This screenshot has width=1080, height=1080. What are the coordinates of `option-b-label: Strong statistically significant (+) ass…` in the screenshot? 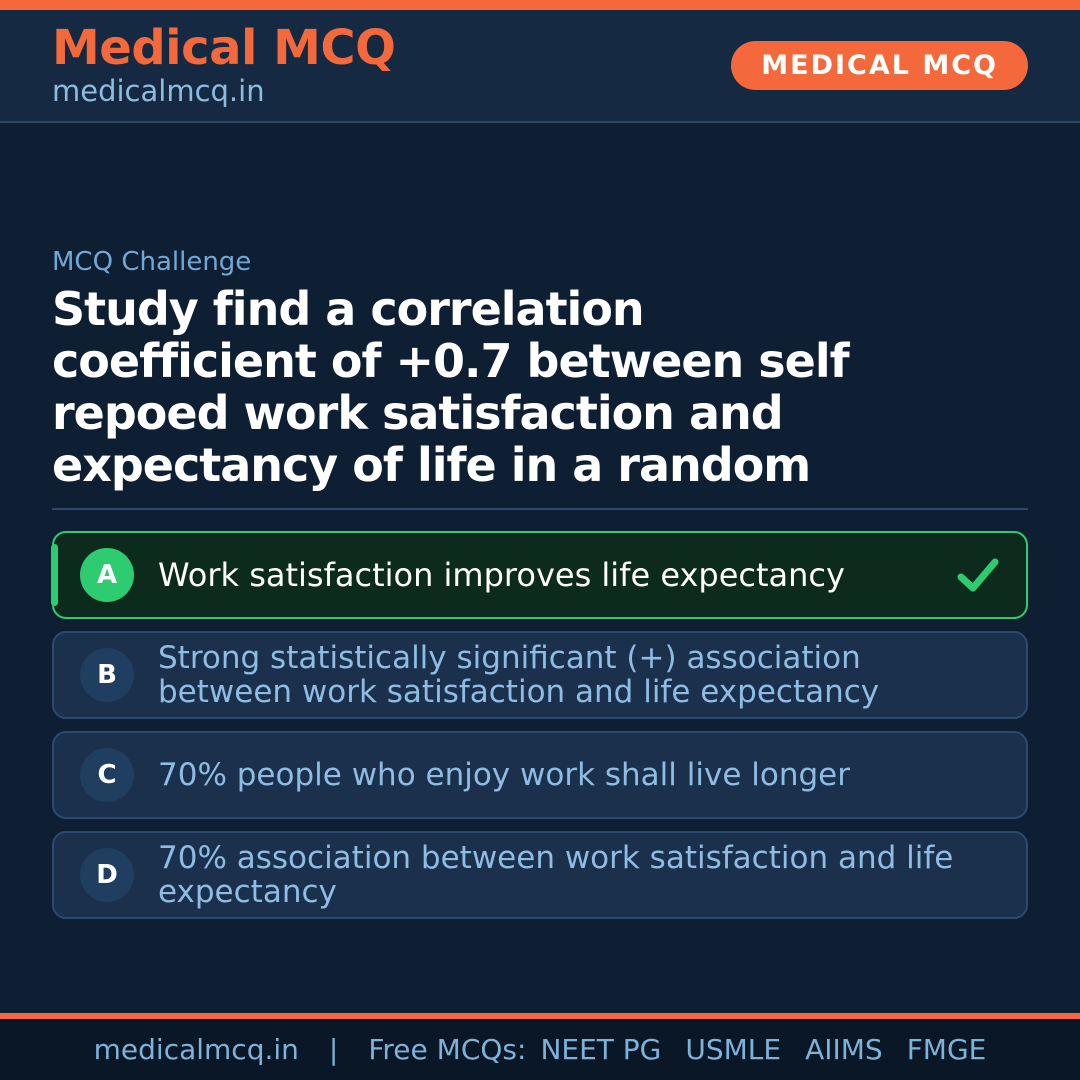 It's located at (519, 675).